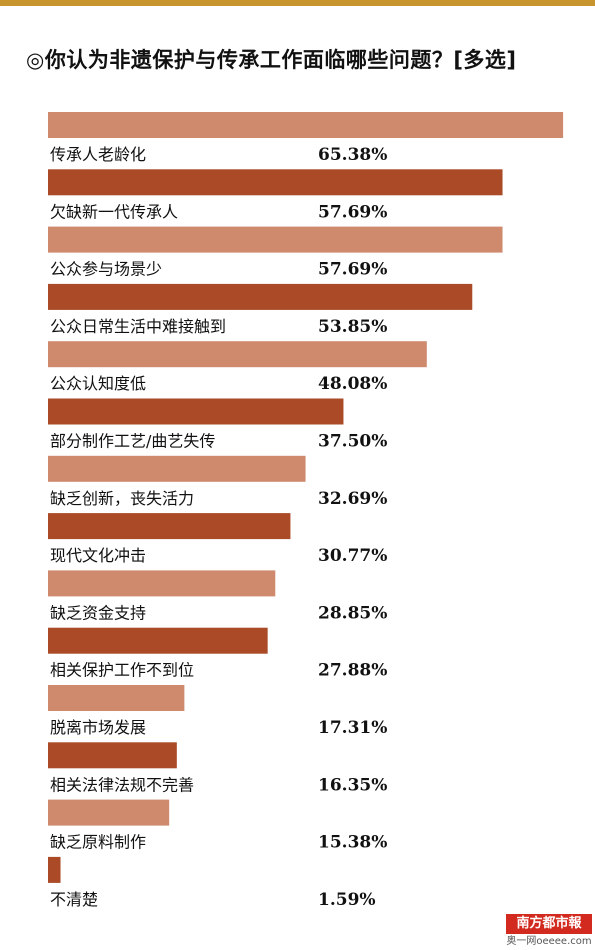  What do you see at coordinates (98, 612) in the screenshot?
I see `category-label-8: 缺乏资金支持` at bounding box center [98, 612].